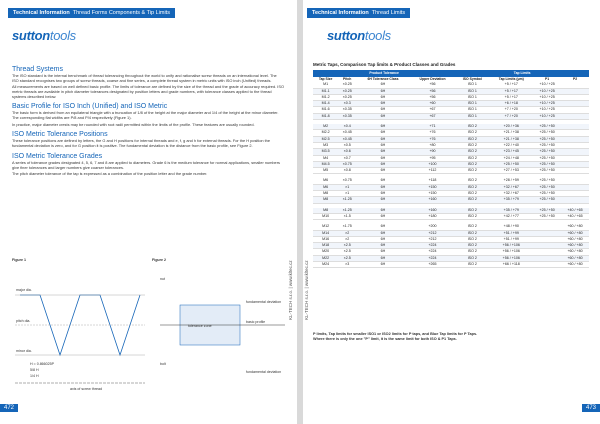 The width and height of the screenshot is (600, 424). I want to click on figure-label: major dia., so click(24, 290).